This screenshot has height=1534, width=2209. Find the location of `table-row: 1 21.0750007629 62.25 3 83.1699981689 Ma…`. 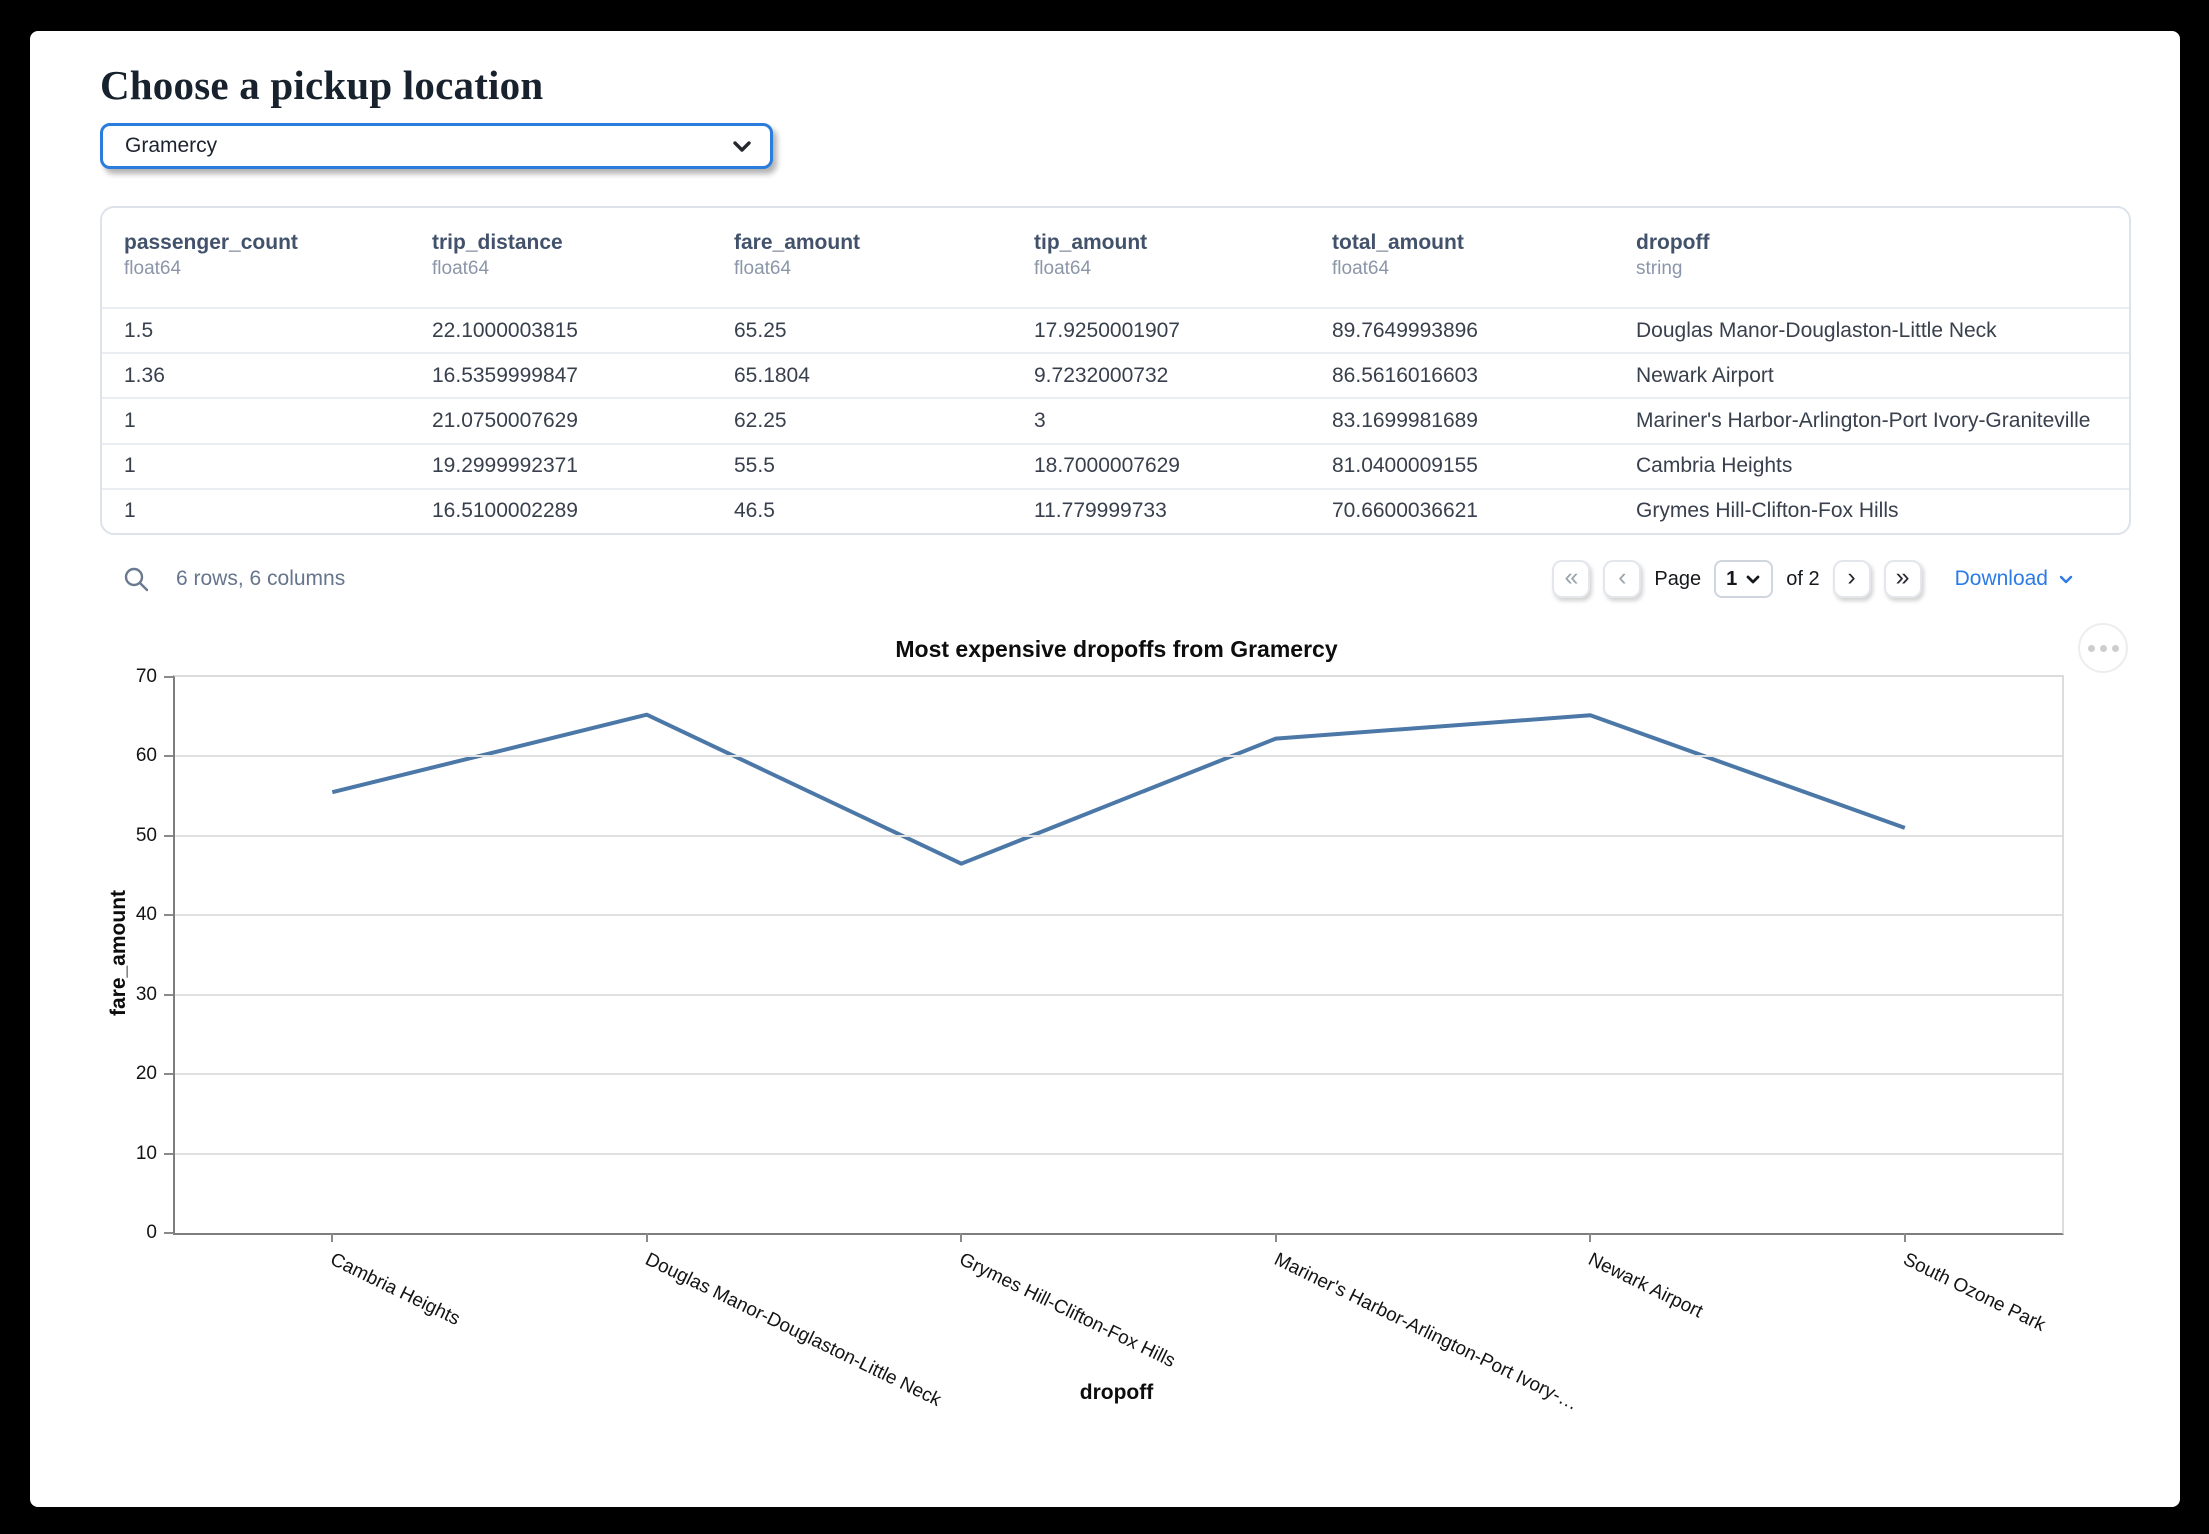

table-row: 1 21.0750007629 62.25 3 83.1699981689 Ma… is located at coordinates (1115, 419).